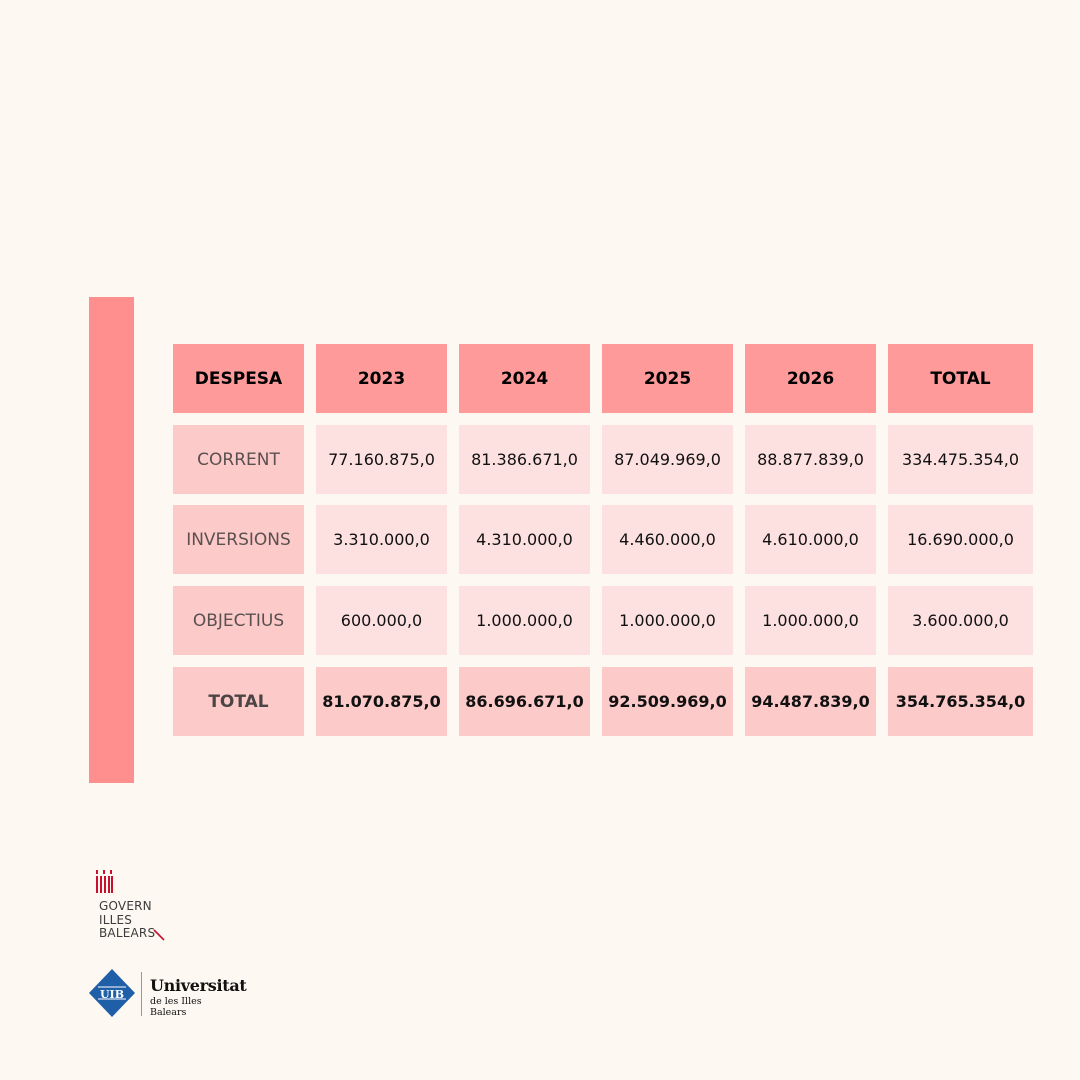  What do you see at coordinates (238, 378) in the screenshot?
I see `header-cell-despesa: DESPESA` at bounding box center [238, 378].